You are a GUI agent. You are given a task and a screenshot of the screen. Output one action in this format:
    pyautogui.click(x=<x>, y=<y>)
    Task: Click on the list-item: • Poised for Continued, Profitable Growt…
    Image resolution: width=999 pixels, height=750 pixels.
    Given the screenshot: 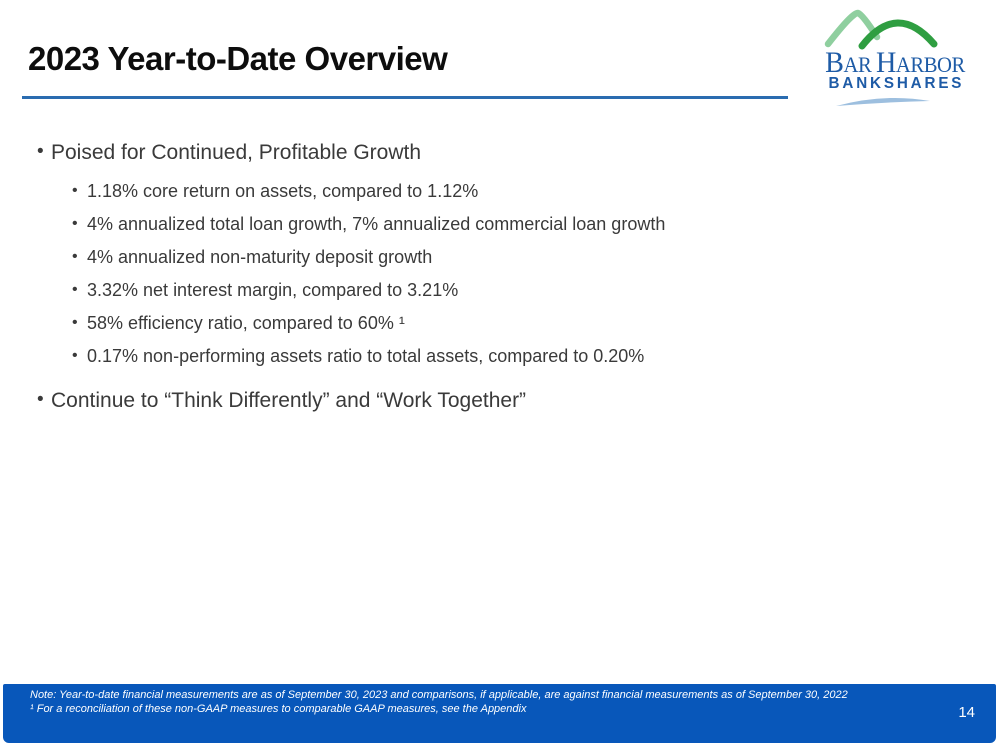 What is the action you would take?
    pyautogui.click(x=229, y=153)
    